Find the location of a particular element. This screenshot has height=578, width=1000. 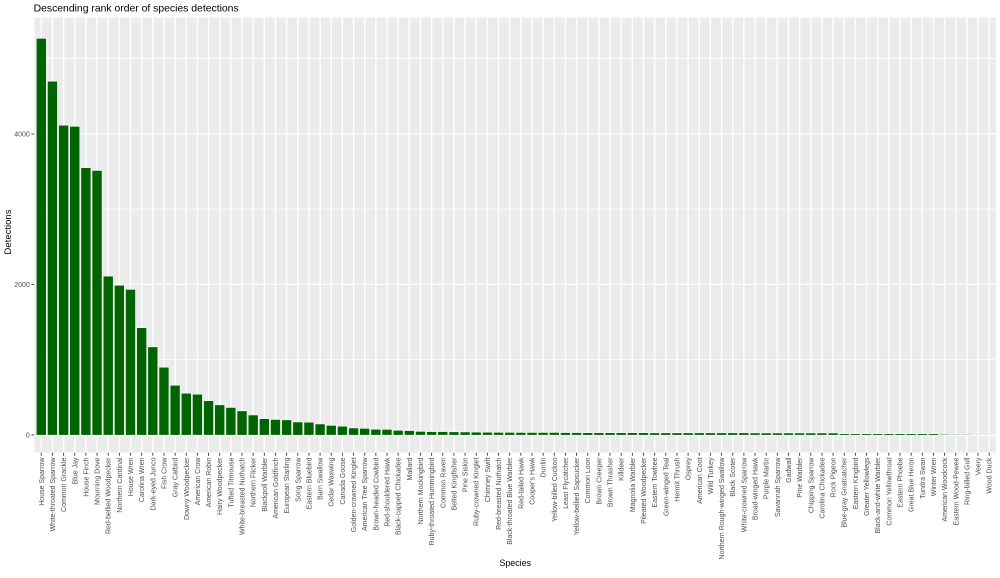

svg-text: Osprey is located at coordinates (689, 468).